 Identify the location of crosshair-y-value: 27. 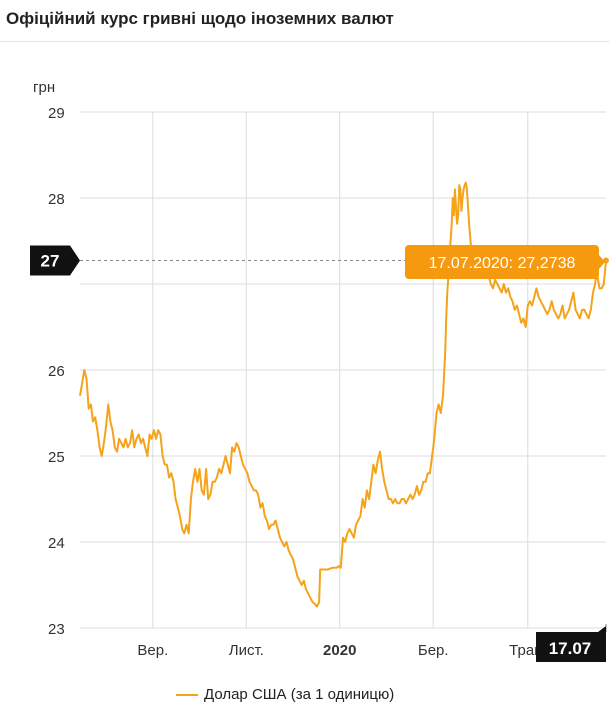
(50, 260).